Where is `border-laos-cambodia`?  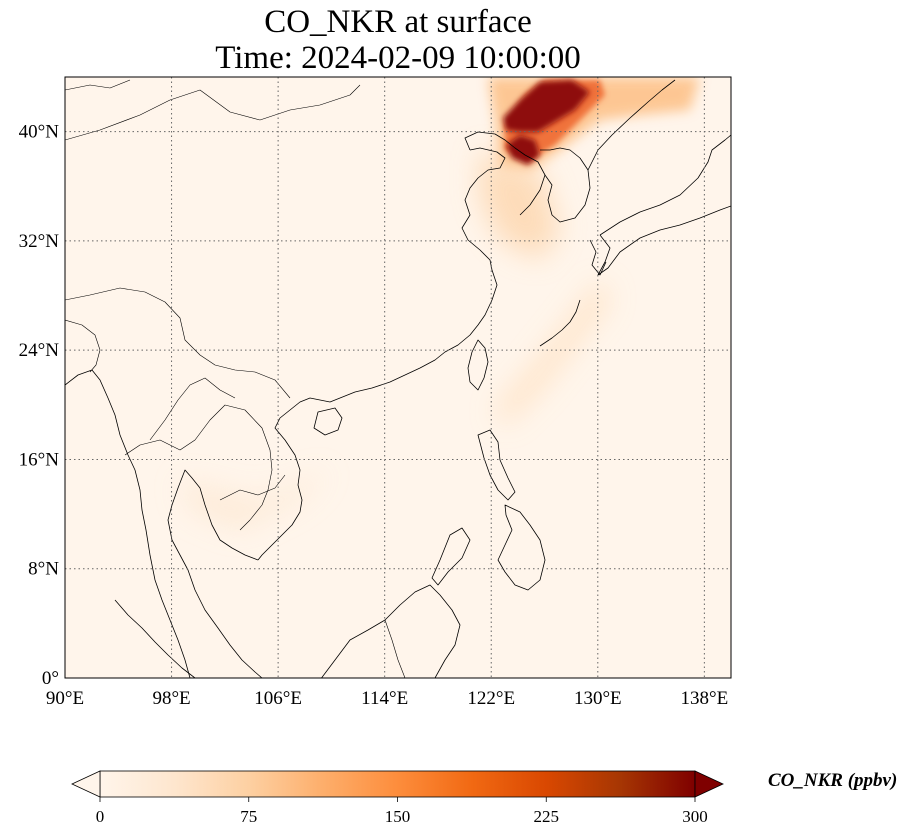
border-laos-cambodia is located at coordinates (252, 487).